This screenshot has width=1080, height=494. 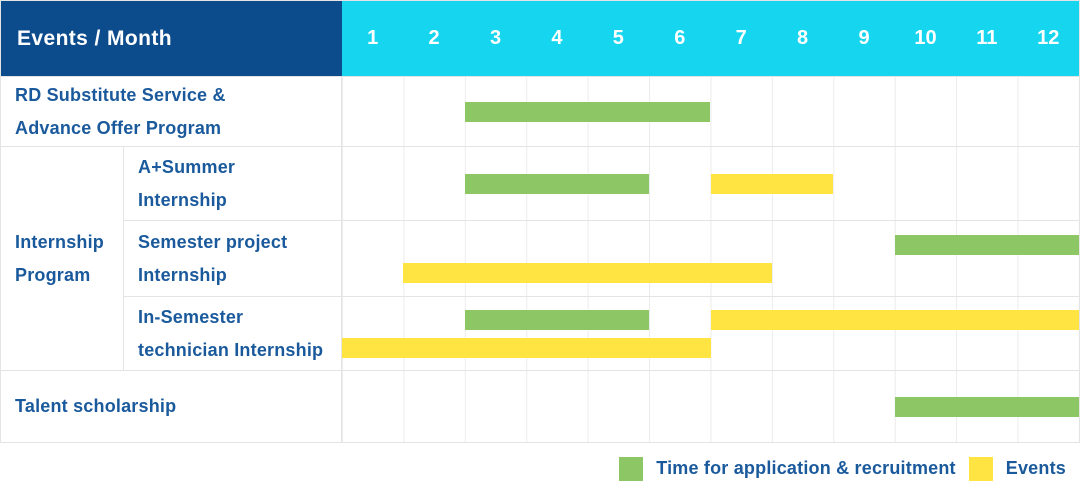 I want to click on month-header-7: 7, so click(x=741, y=38).